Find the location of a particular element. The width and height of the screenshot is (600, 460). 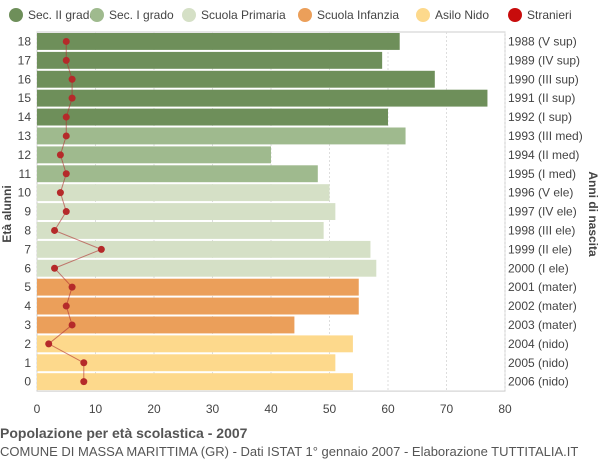

birth-year-label: 1992 (I sup) is located at coordinates (540, 117).